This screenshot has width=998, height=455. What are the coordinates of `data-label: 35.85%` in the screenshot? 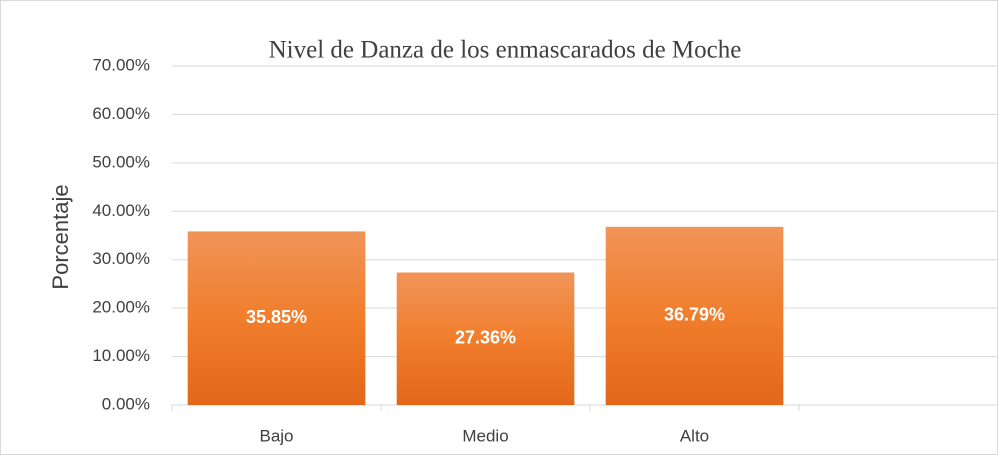 It's located at (276, 317).